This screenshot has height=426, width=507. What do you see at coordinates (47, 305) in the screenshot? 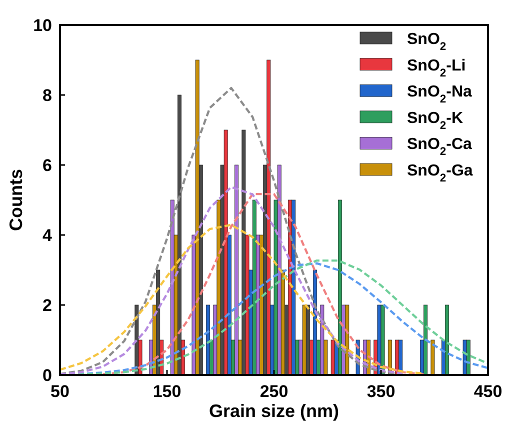
I see `y-tick-label: 2` at bounding box center [47, 305].